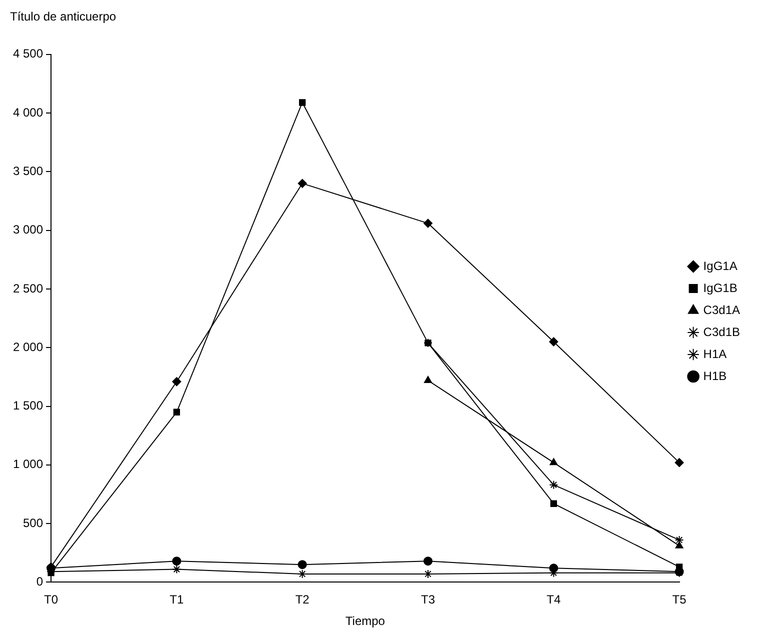 This screenshot has height=643, width=760. I want to click on legend-label: C3d1B, so click(721, 331).